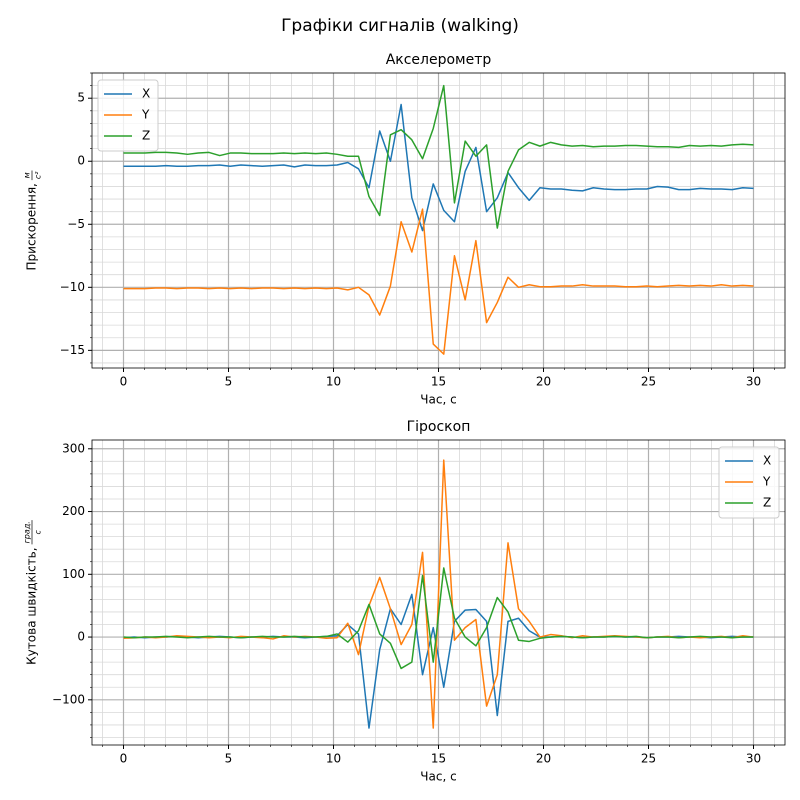 This screenshot has width=800, height=800. What do you see at coordinates (81, 98) in the screenshot?
I see `y-tick-label: 5` at bounding box center [81, 98].